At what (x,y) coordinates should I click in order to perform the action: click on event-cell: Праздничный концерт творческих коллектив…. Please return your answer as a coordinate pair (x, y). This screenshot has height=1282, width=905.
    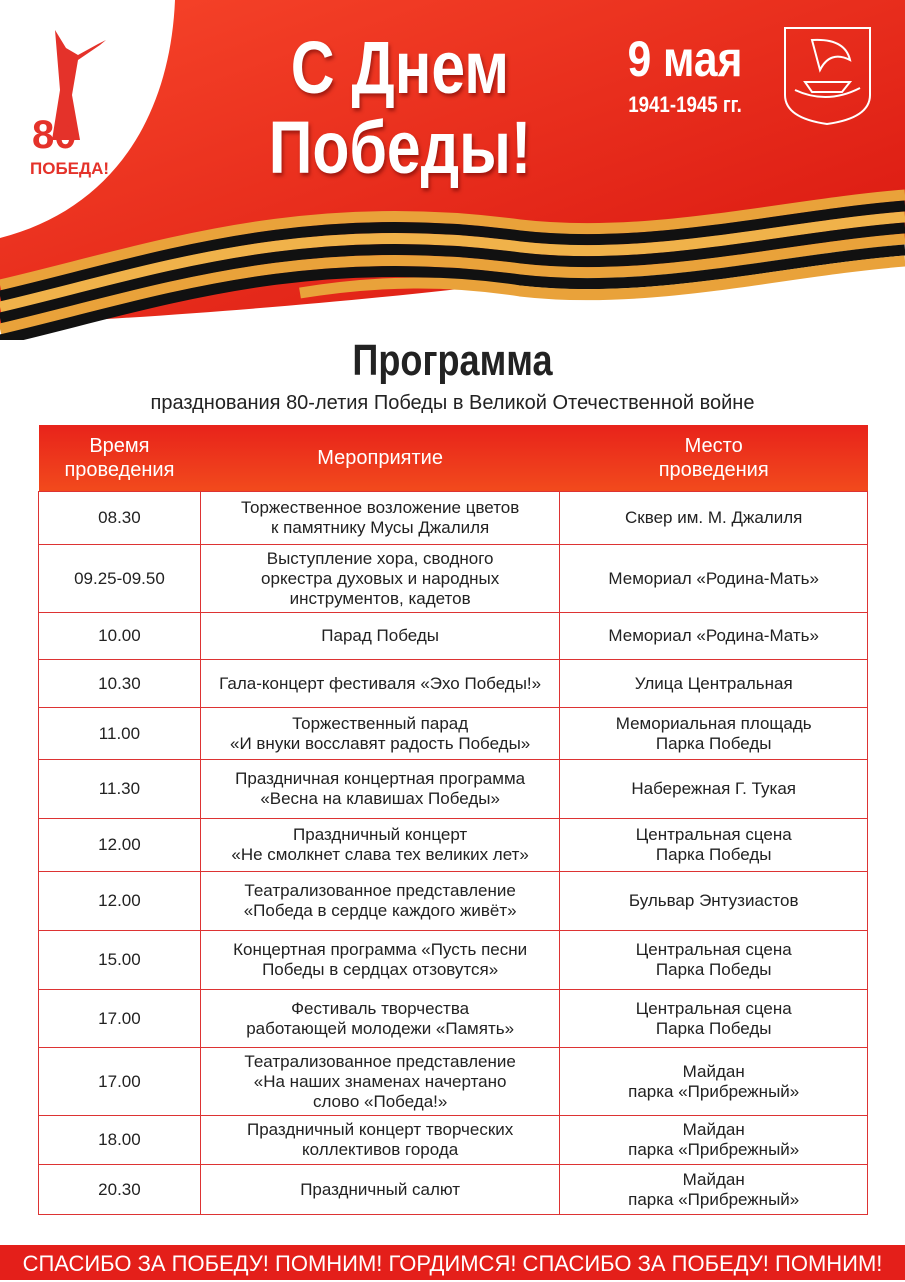
    Looking at the image, I should click on (380, 1140).